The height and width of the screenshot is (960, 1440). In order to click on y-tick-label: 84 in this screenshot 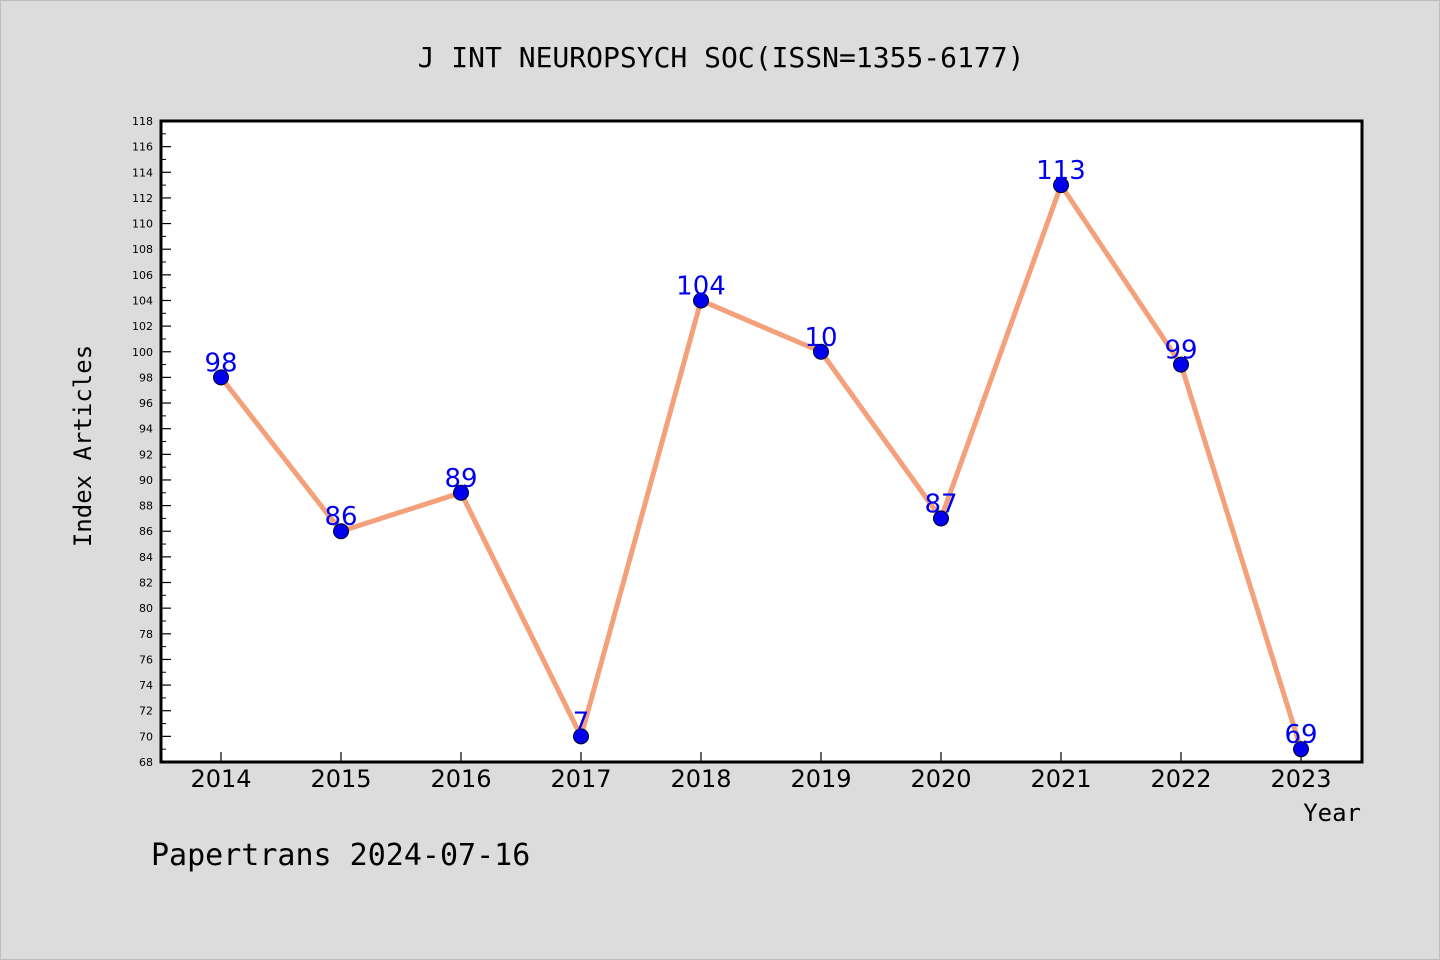, I will do `click(146, 557)`.